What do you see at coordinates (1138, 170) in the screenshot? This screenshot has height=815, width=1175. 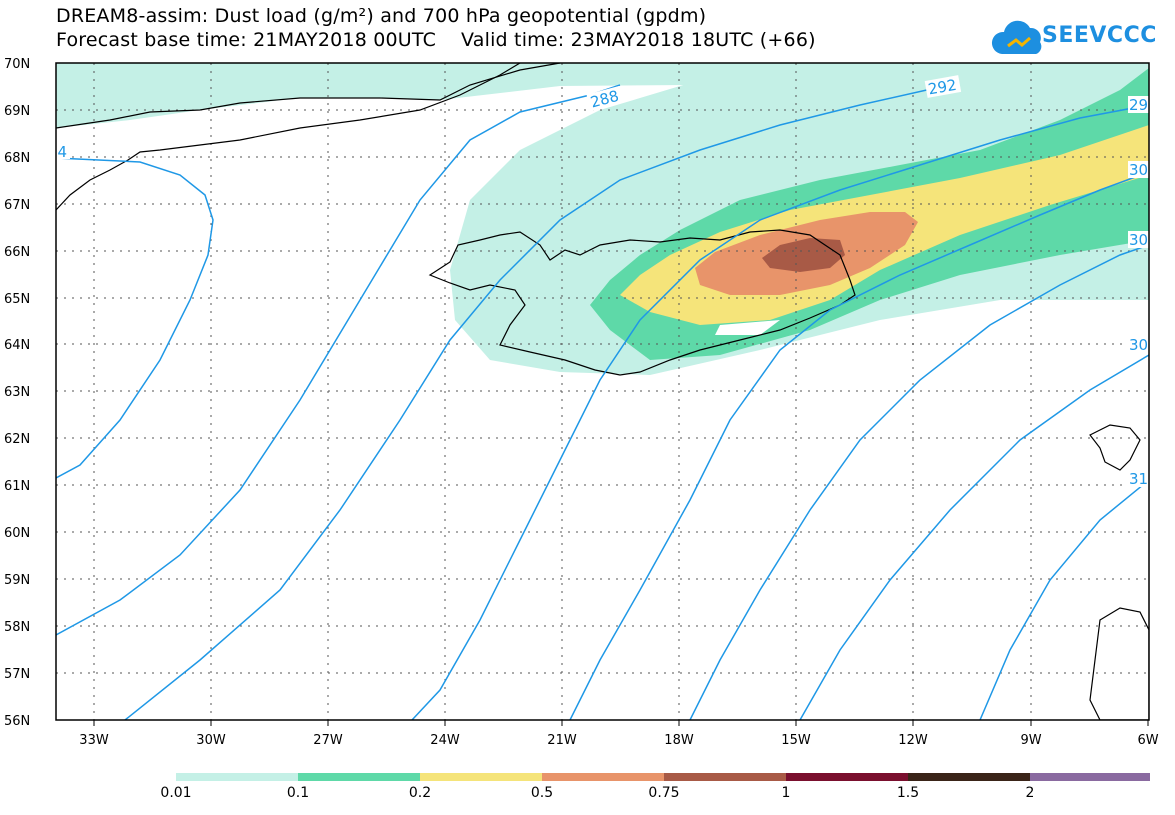 I see `contour-label-300: 30` at bounding box center [1138, 170].